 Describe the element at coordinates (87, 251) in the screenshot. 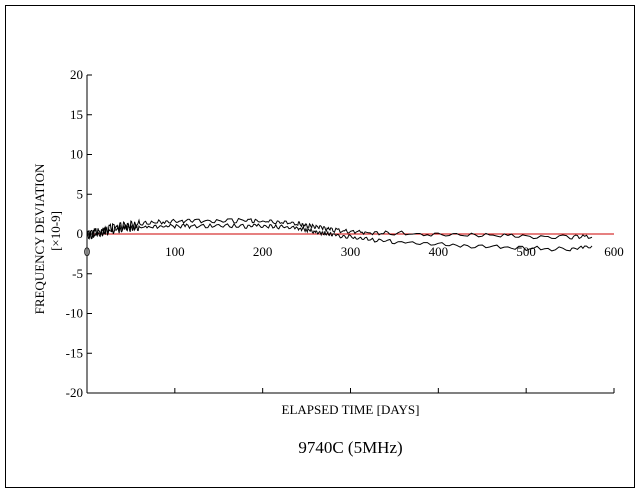

I see `x-tick-label: 0` at that location.